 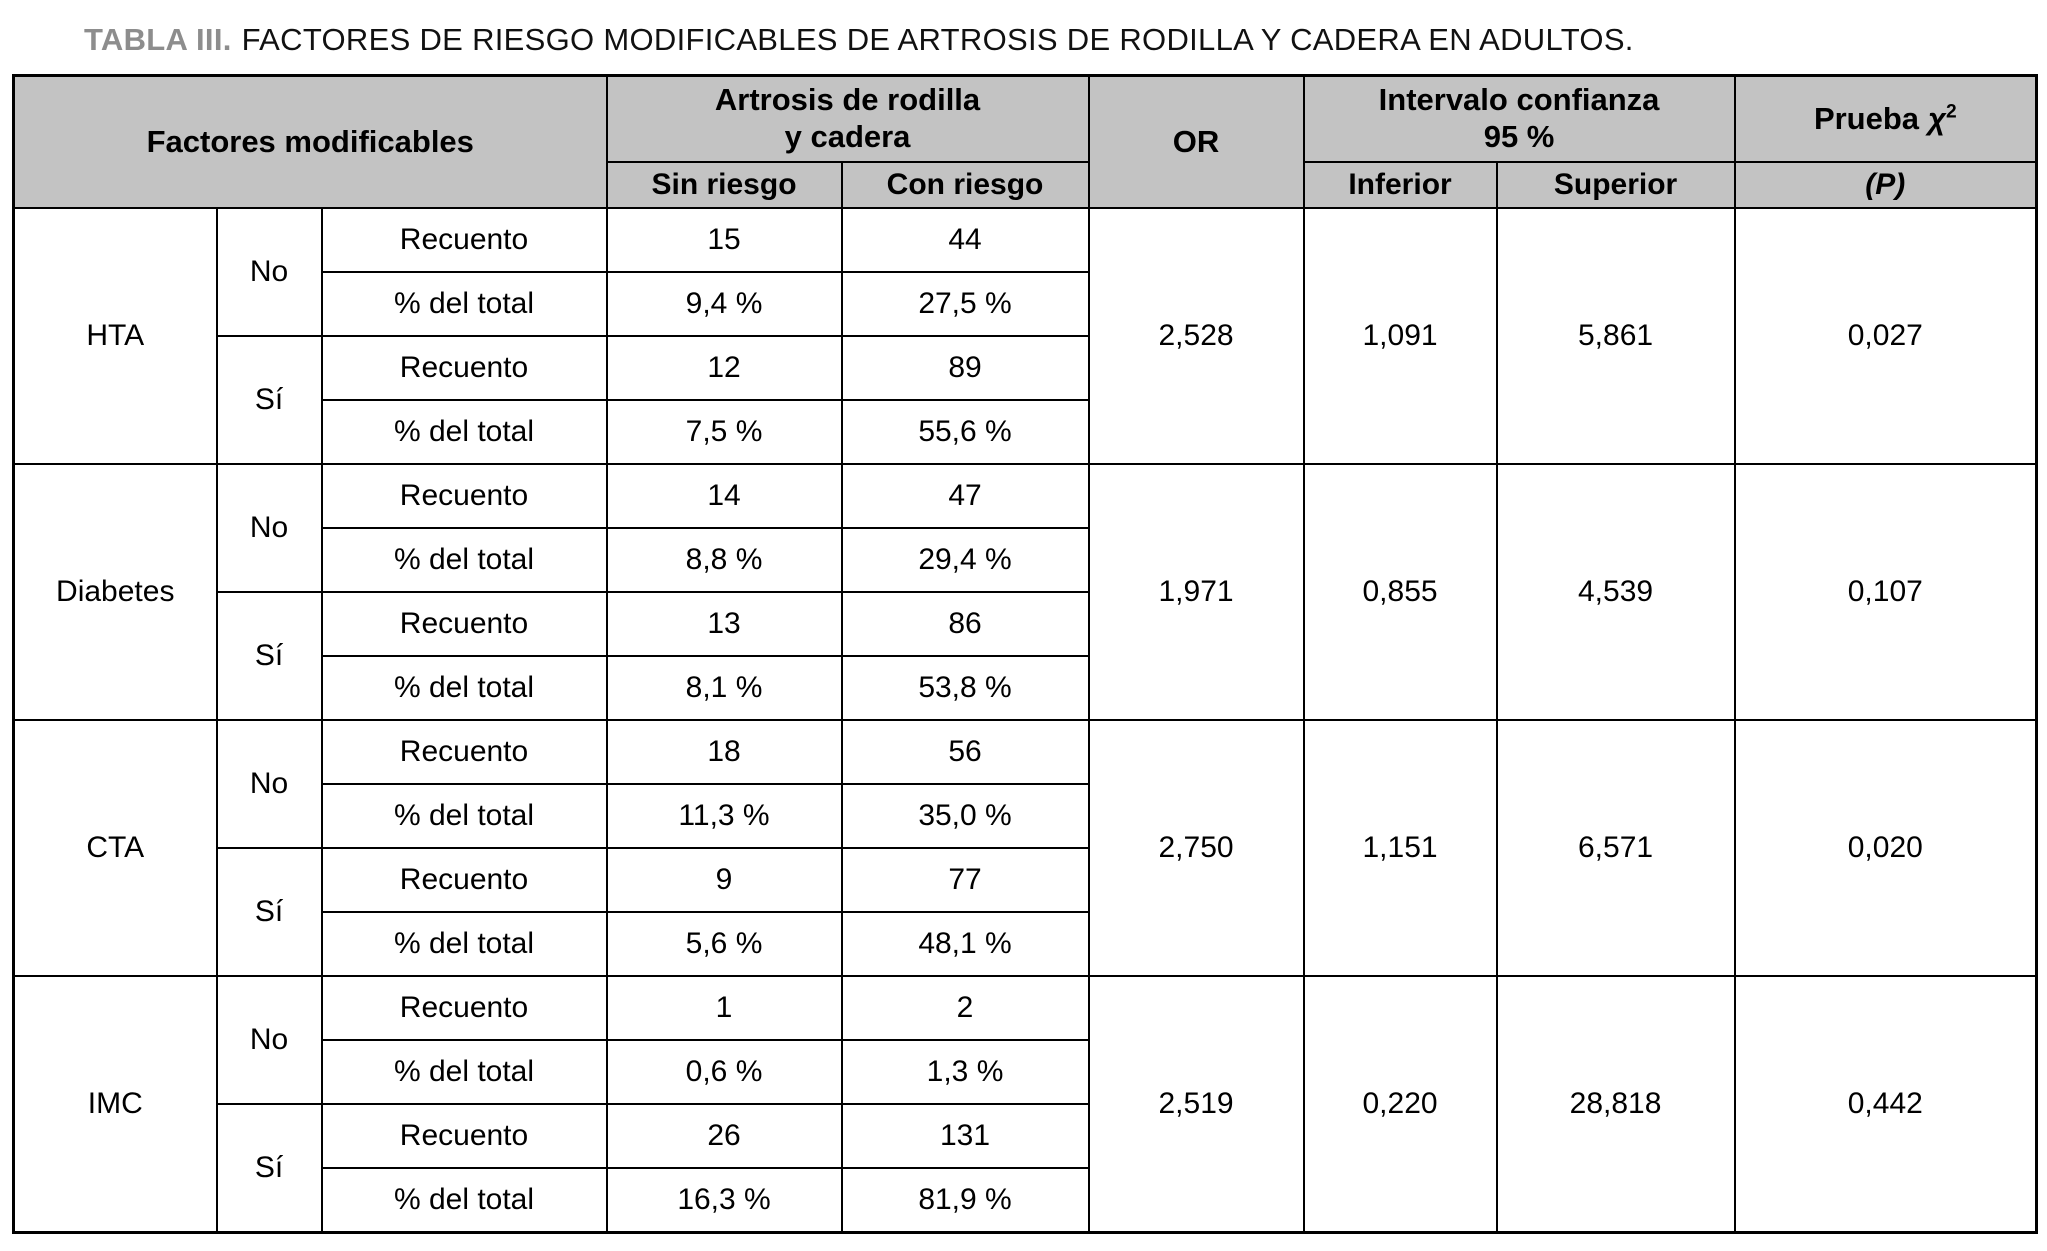 What do you see at coordinates (1885, 592) in the screenshot?
I see `p-value-cell: 0,107` at bounding box center [1885, 592].